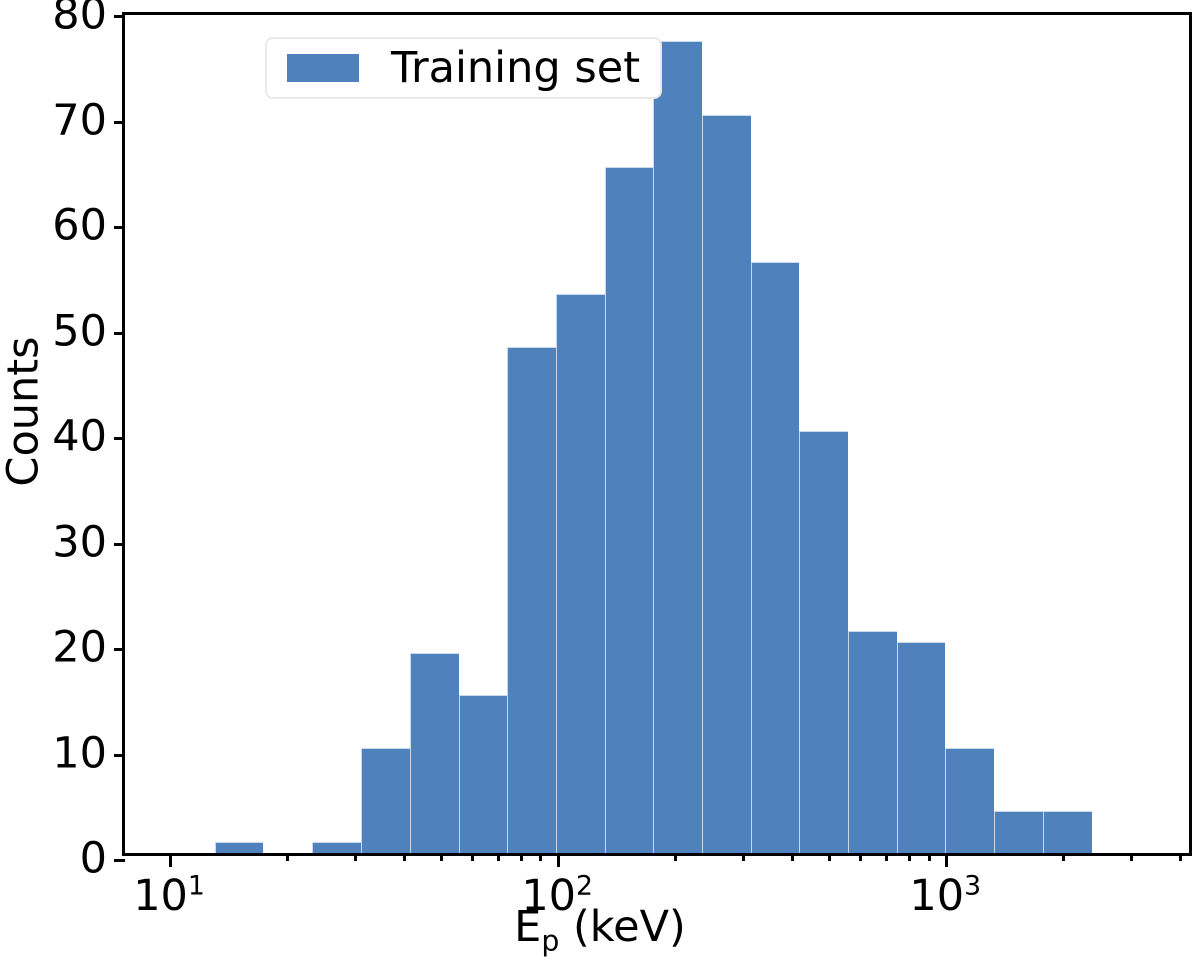  What do you see at coordinates (945, 895) in the screenshot?
I see `x-tick-label: 10³` at bounding box center [945, 895].